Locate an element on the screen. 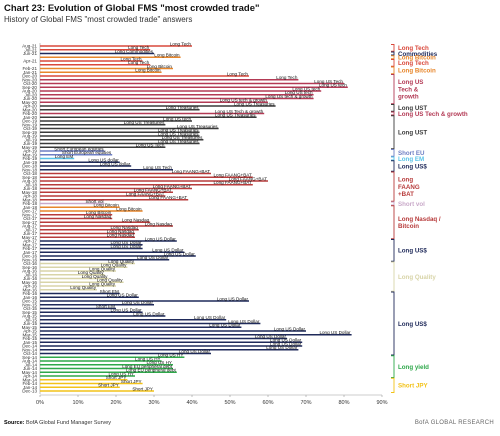 Image resolution: width=500 pixels, height=436 pixels. x-tick-label: 30% is located at coordinates (153, 403).